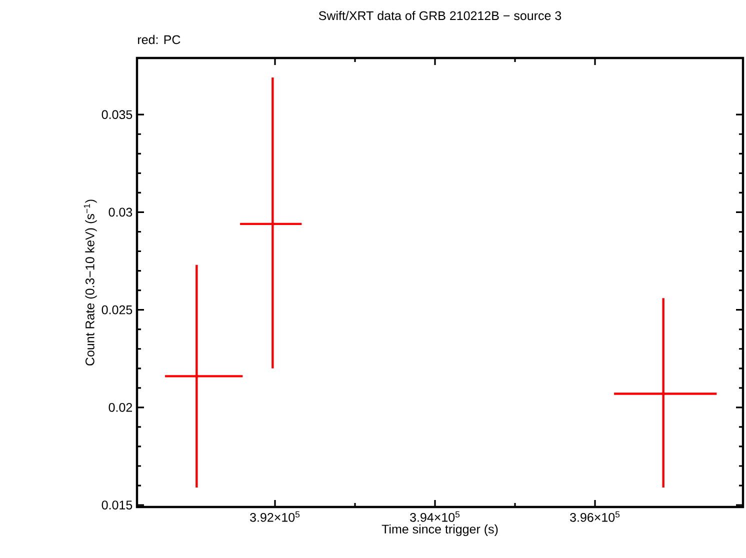 The image size is (746, 558). What do you see at coordinates (440, 530) in the screenshot?
I see `x-axis-title: Time since trigger (s)` at bounding box center [440, 530].